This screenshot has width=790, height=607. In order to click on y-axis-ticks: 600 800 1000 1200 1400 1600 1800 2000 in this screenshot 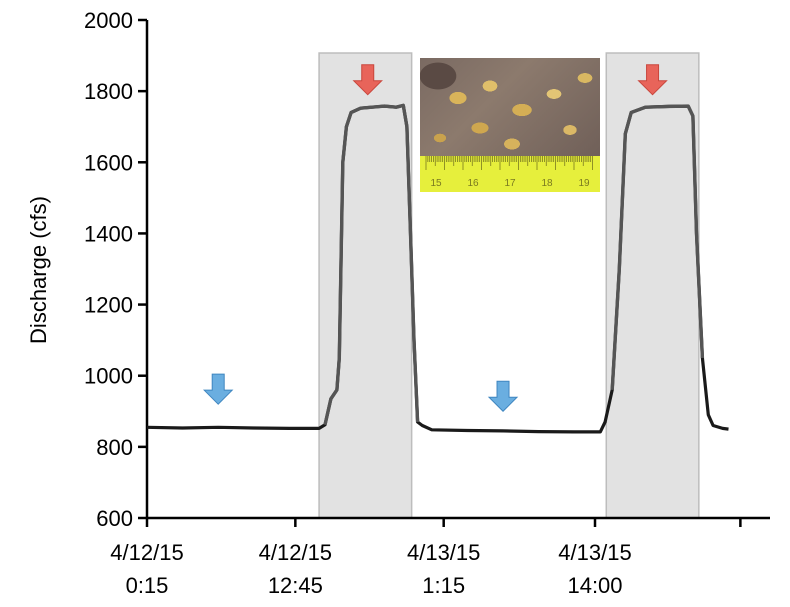, I will do `click(115, 269)`.